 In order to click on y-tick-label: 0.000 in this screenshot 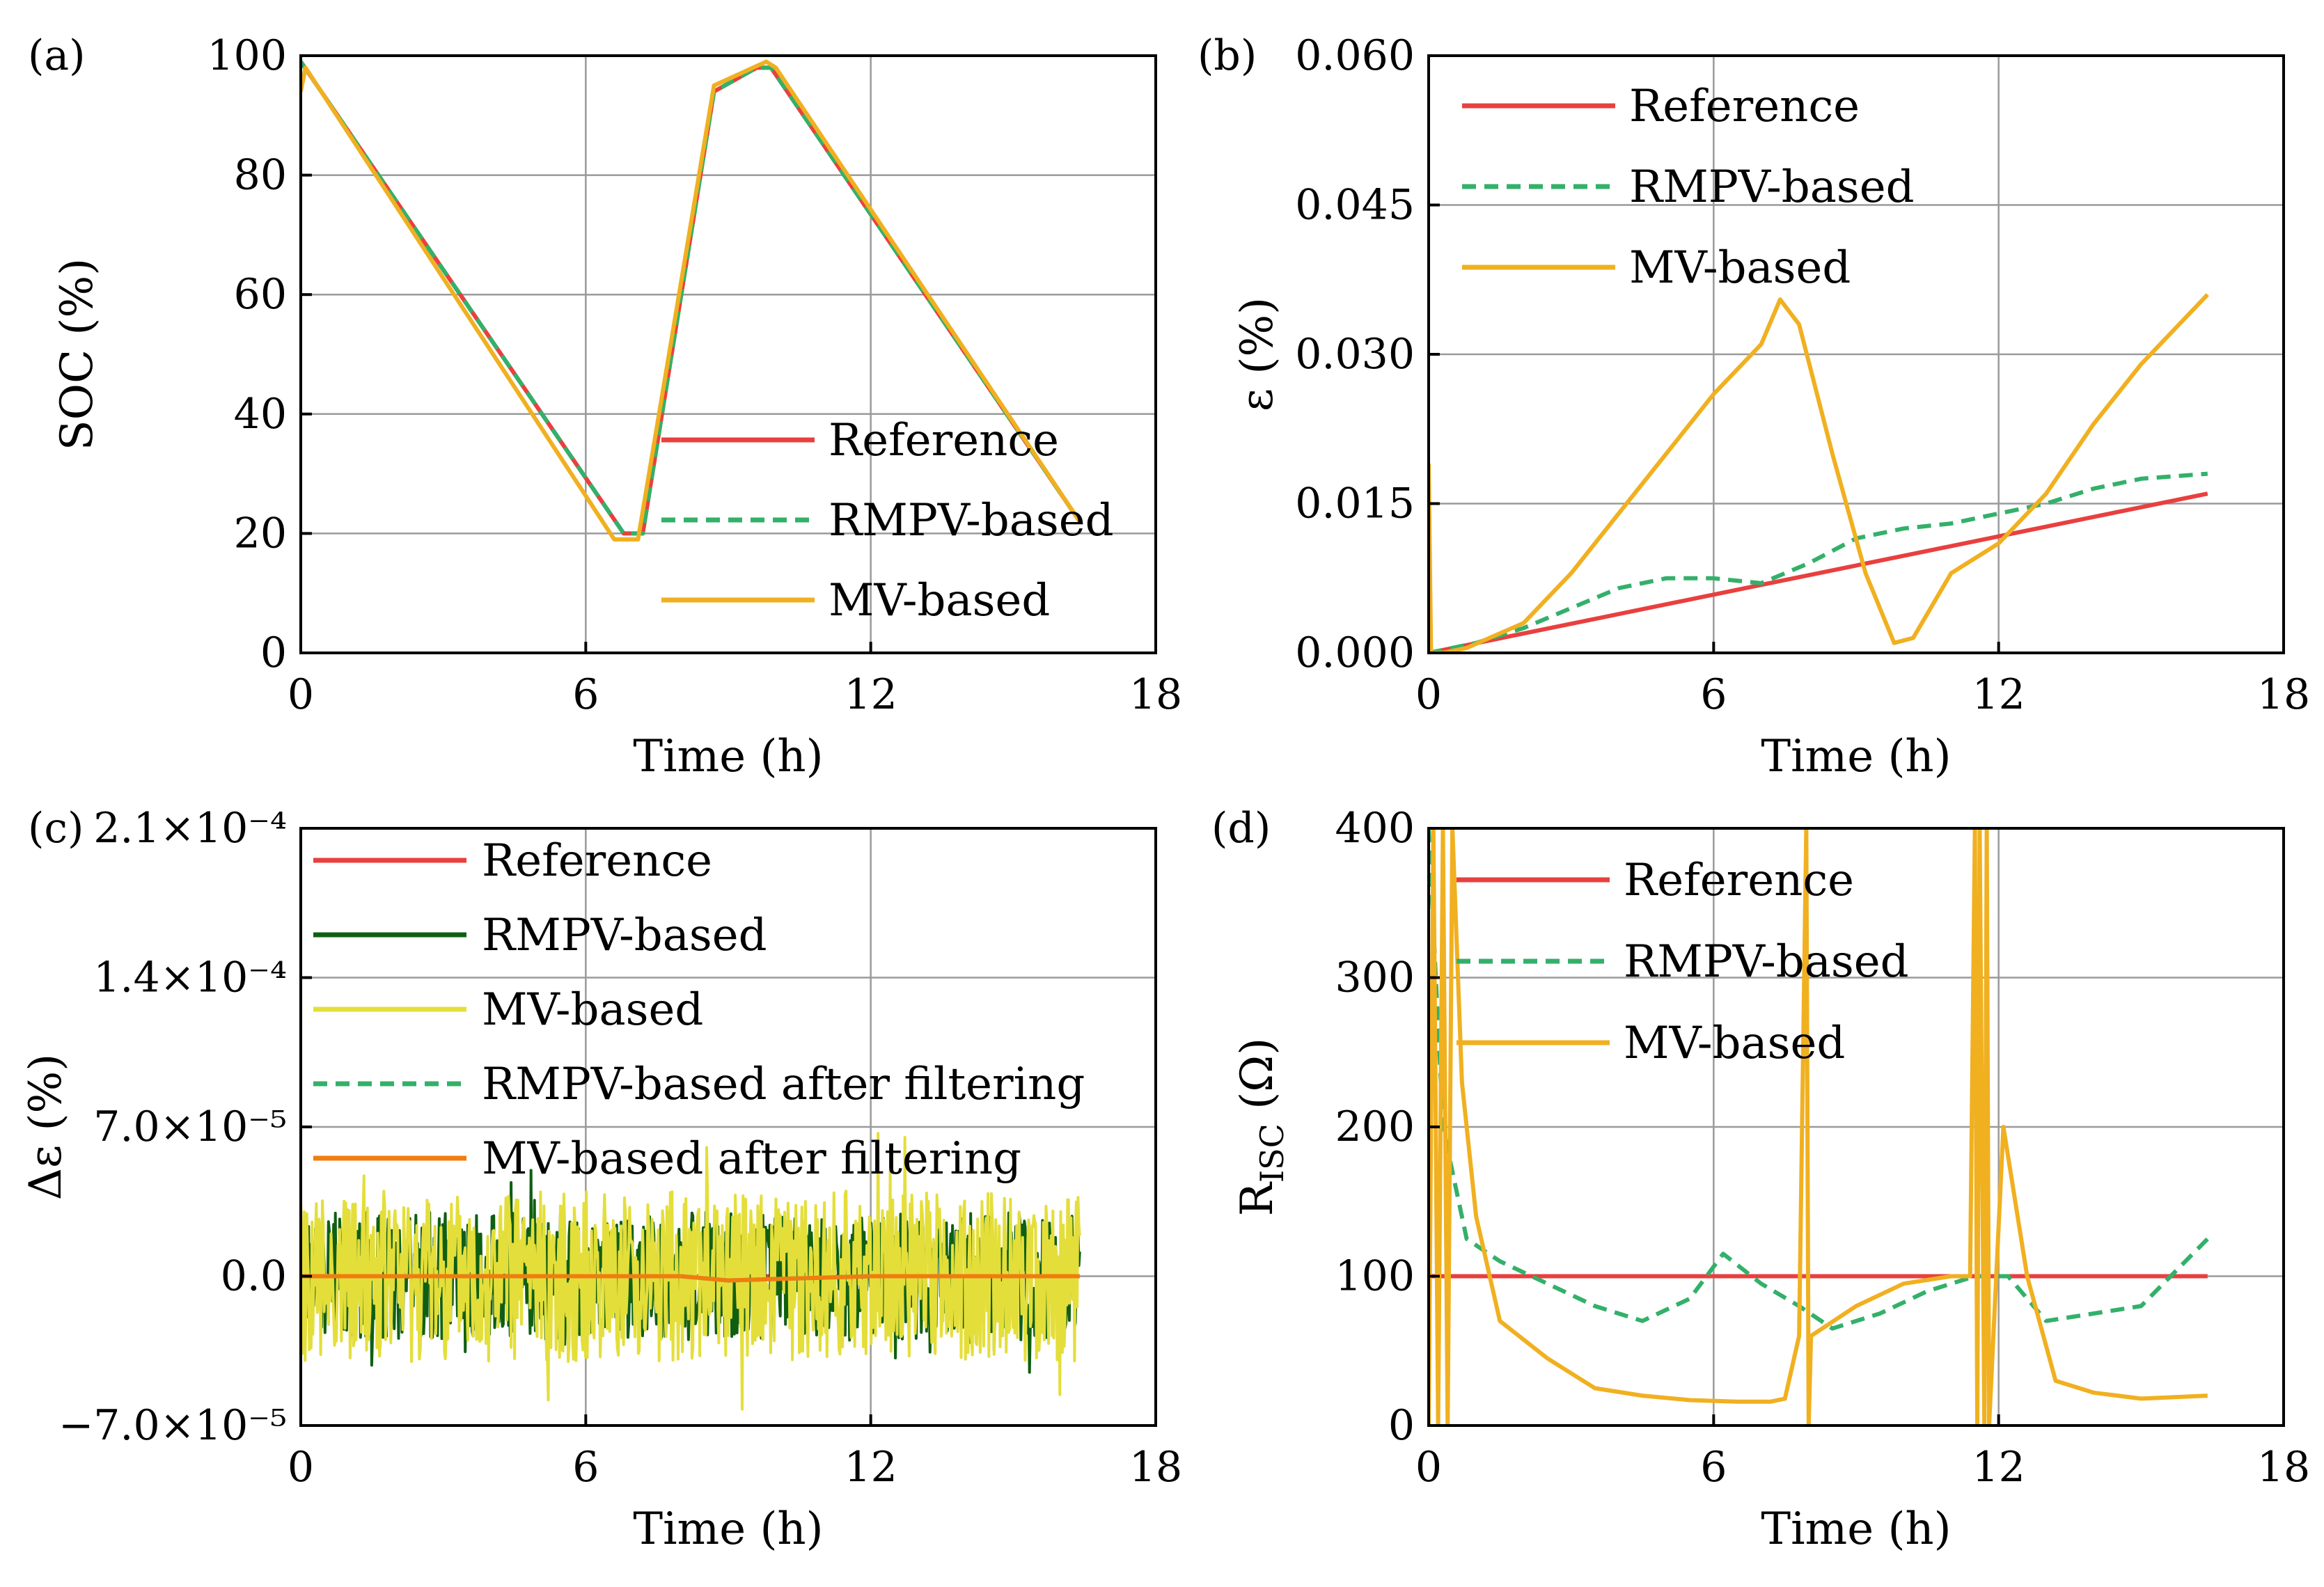, I will do `click(1355, 653)`.